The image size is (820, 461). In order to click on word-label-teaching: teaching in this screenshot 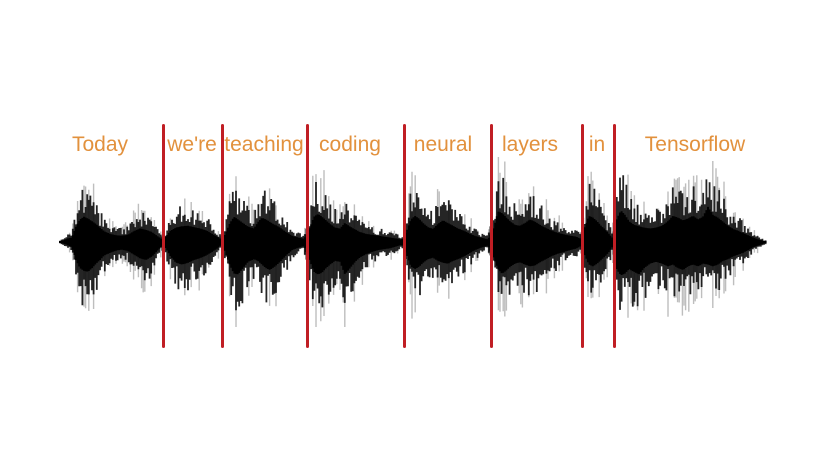, I will do `click(264, 144)`.